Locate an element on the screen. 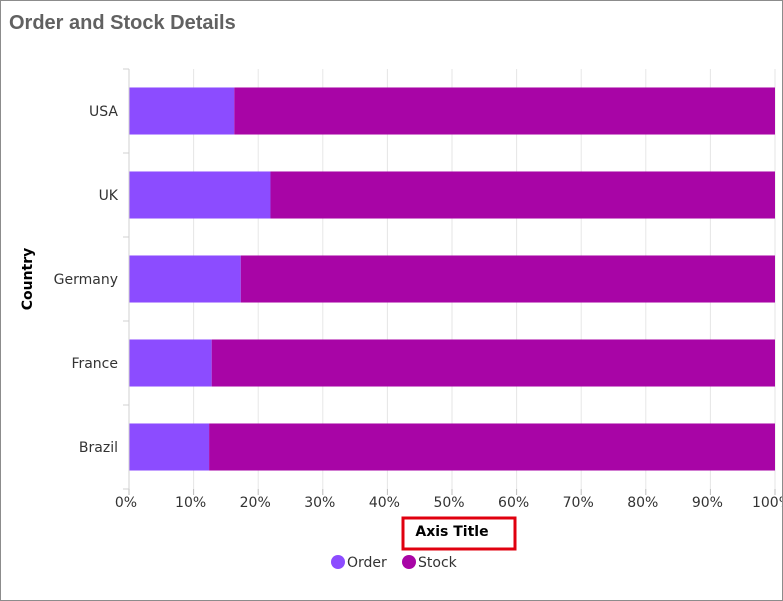 The image size is (783, 601). legend-marker-stock is located at coordinates (409, 562).